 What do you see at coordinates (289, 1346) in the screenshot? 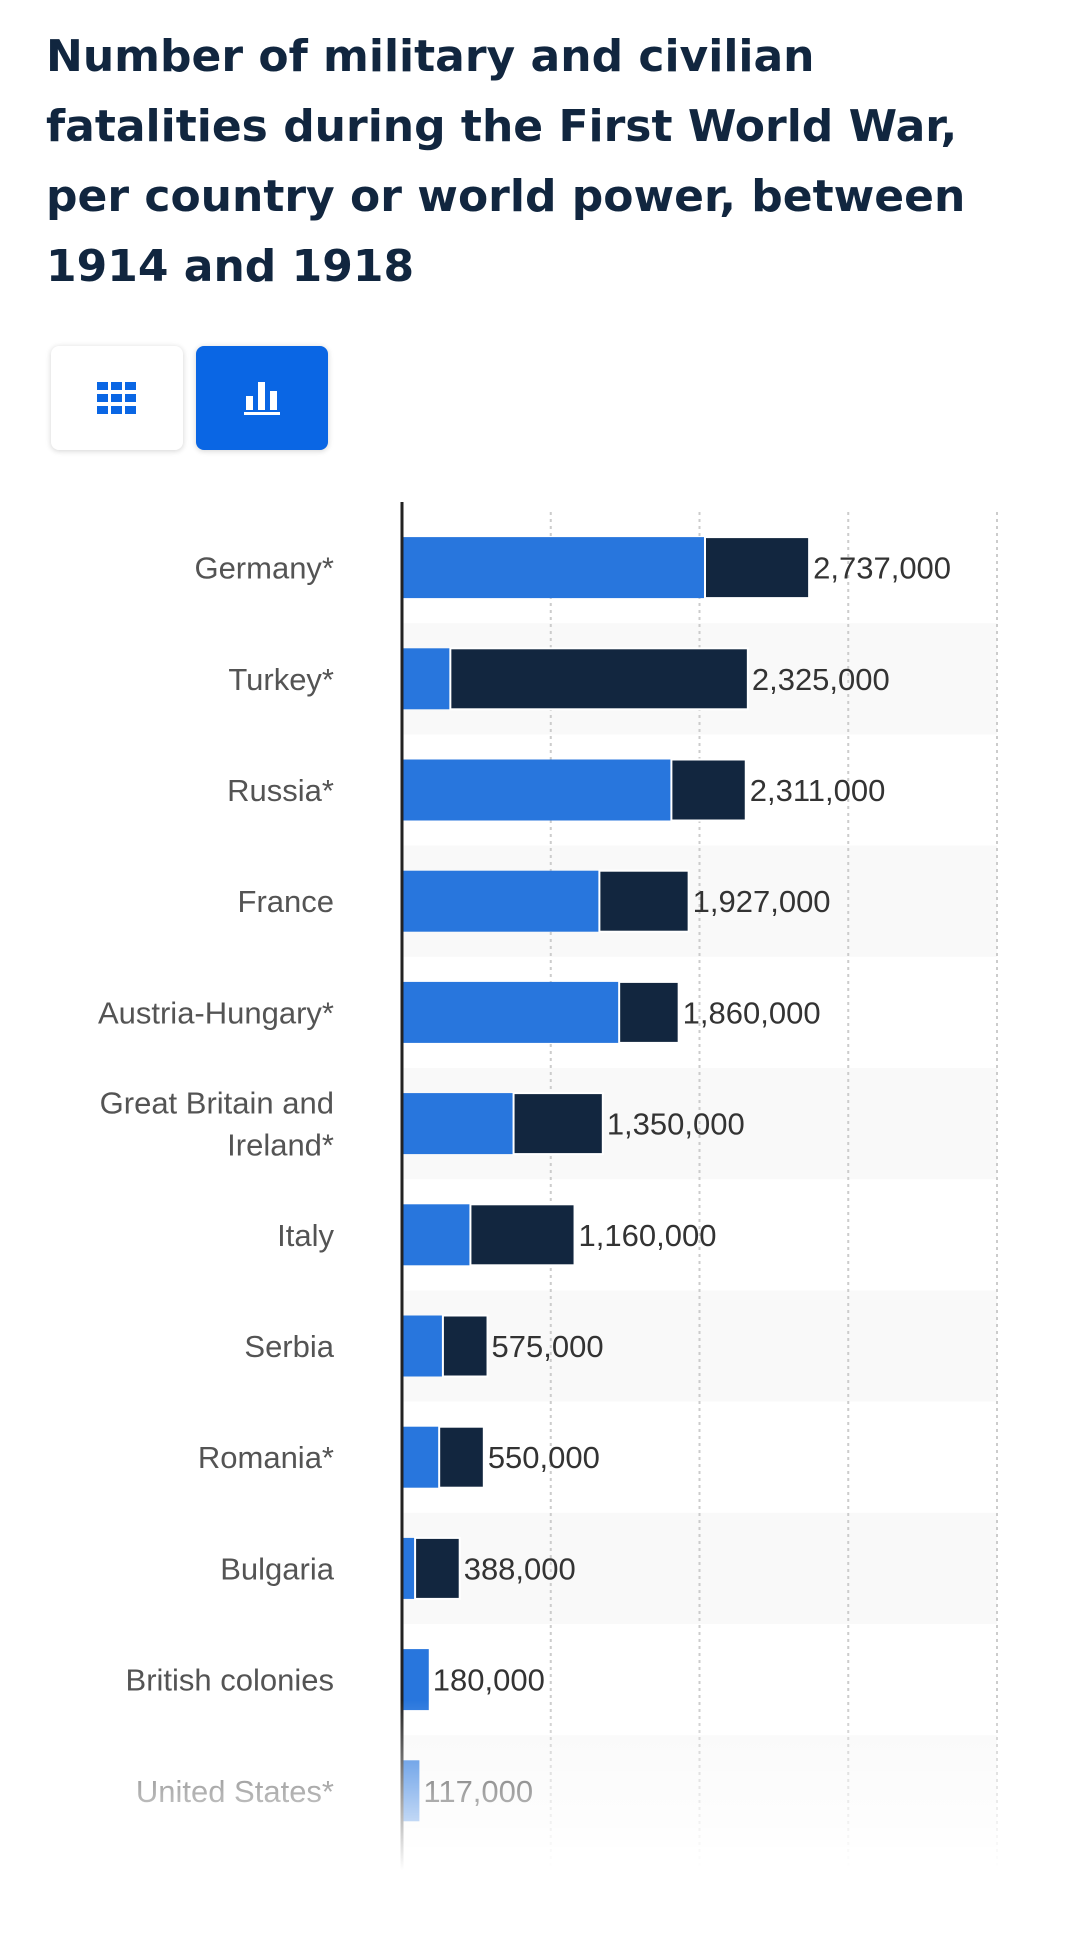
I see `category-label: Serbia` at bounding box center [289, 1346].